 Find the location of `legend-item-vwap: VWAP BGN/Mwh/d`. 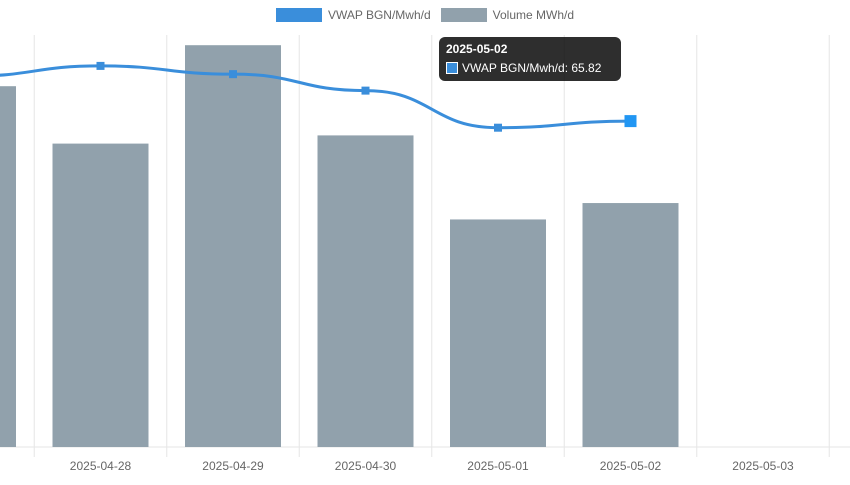

legend-item-vwap: VWAP BGN/Mwh/d is located at coordinates (353, 15).